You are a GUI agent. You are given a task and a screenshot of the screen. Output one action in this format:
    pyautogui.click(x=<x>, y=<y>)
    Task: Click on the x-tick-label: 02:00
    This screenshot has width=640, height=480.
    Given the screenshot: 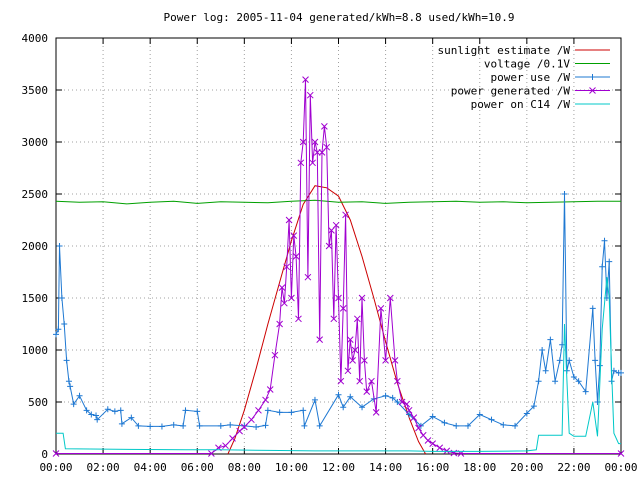 What is the action you would take?
    pyautogui.click(x=103, y=467)
    